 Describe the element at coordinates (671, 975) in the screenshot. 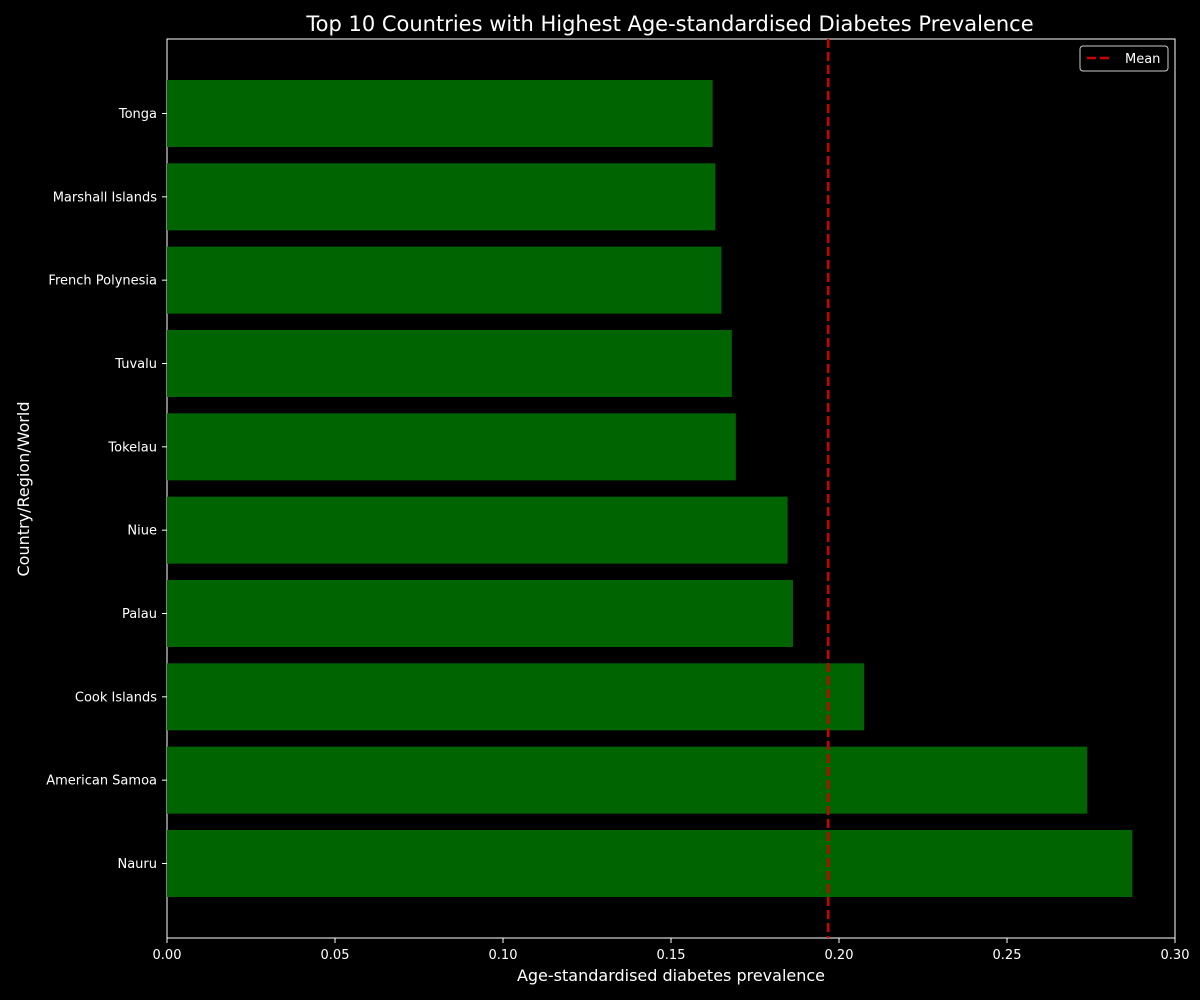

I see `x-axis-label: Age-standardised diabetes prevalence` at that location.